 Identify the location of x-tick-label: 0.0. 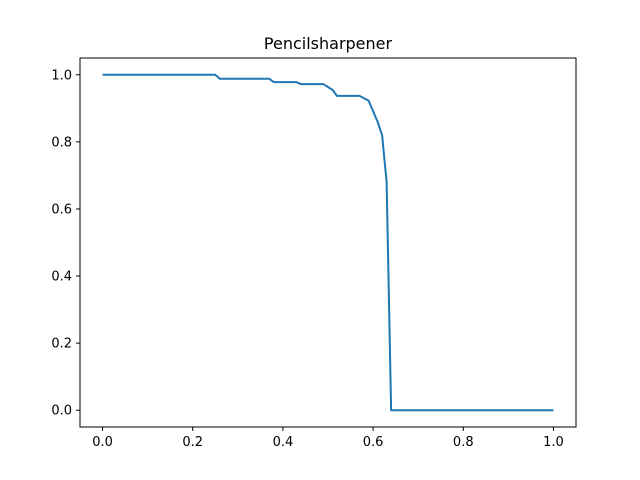
(102, 442).